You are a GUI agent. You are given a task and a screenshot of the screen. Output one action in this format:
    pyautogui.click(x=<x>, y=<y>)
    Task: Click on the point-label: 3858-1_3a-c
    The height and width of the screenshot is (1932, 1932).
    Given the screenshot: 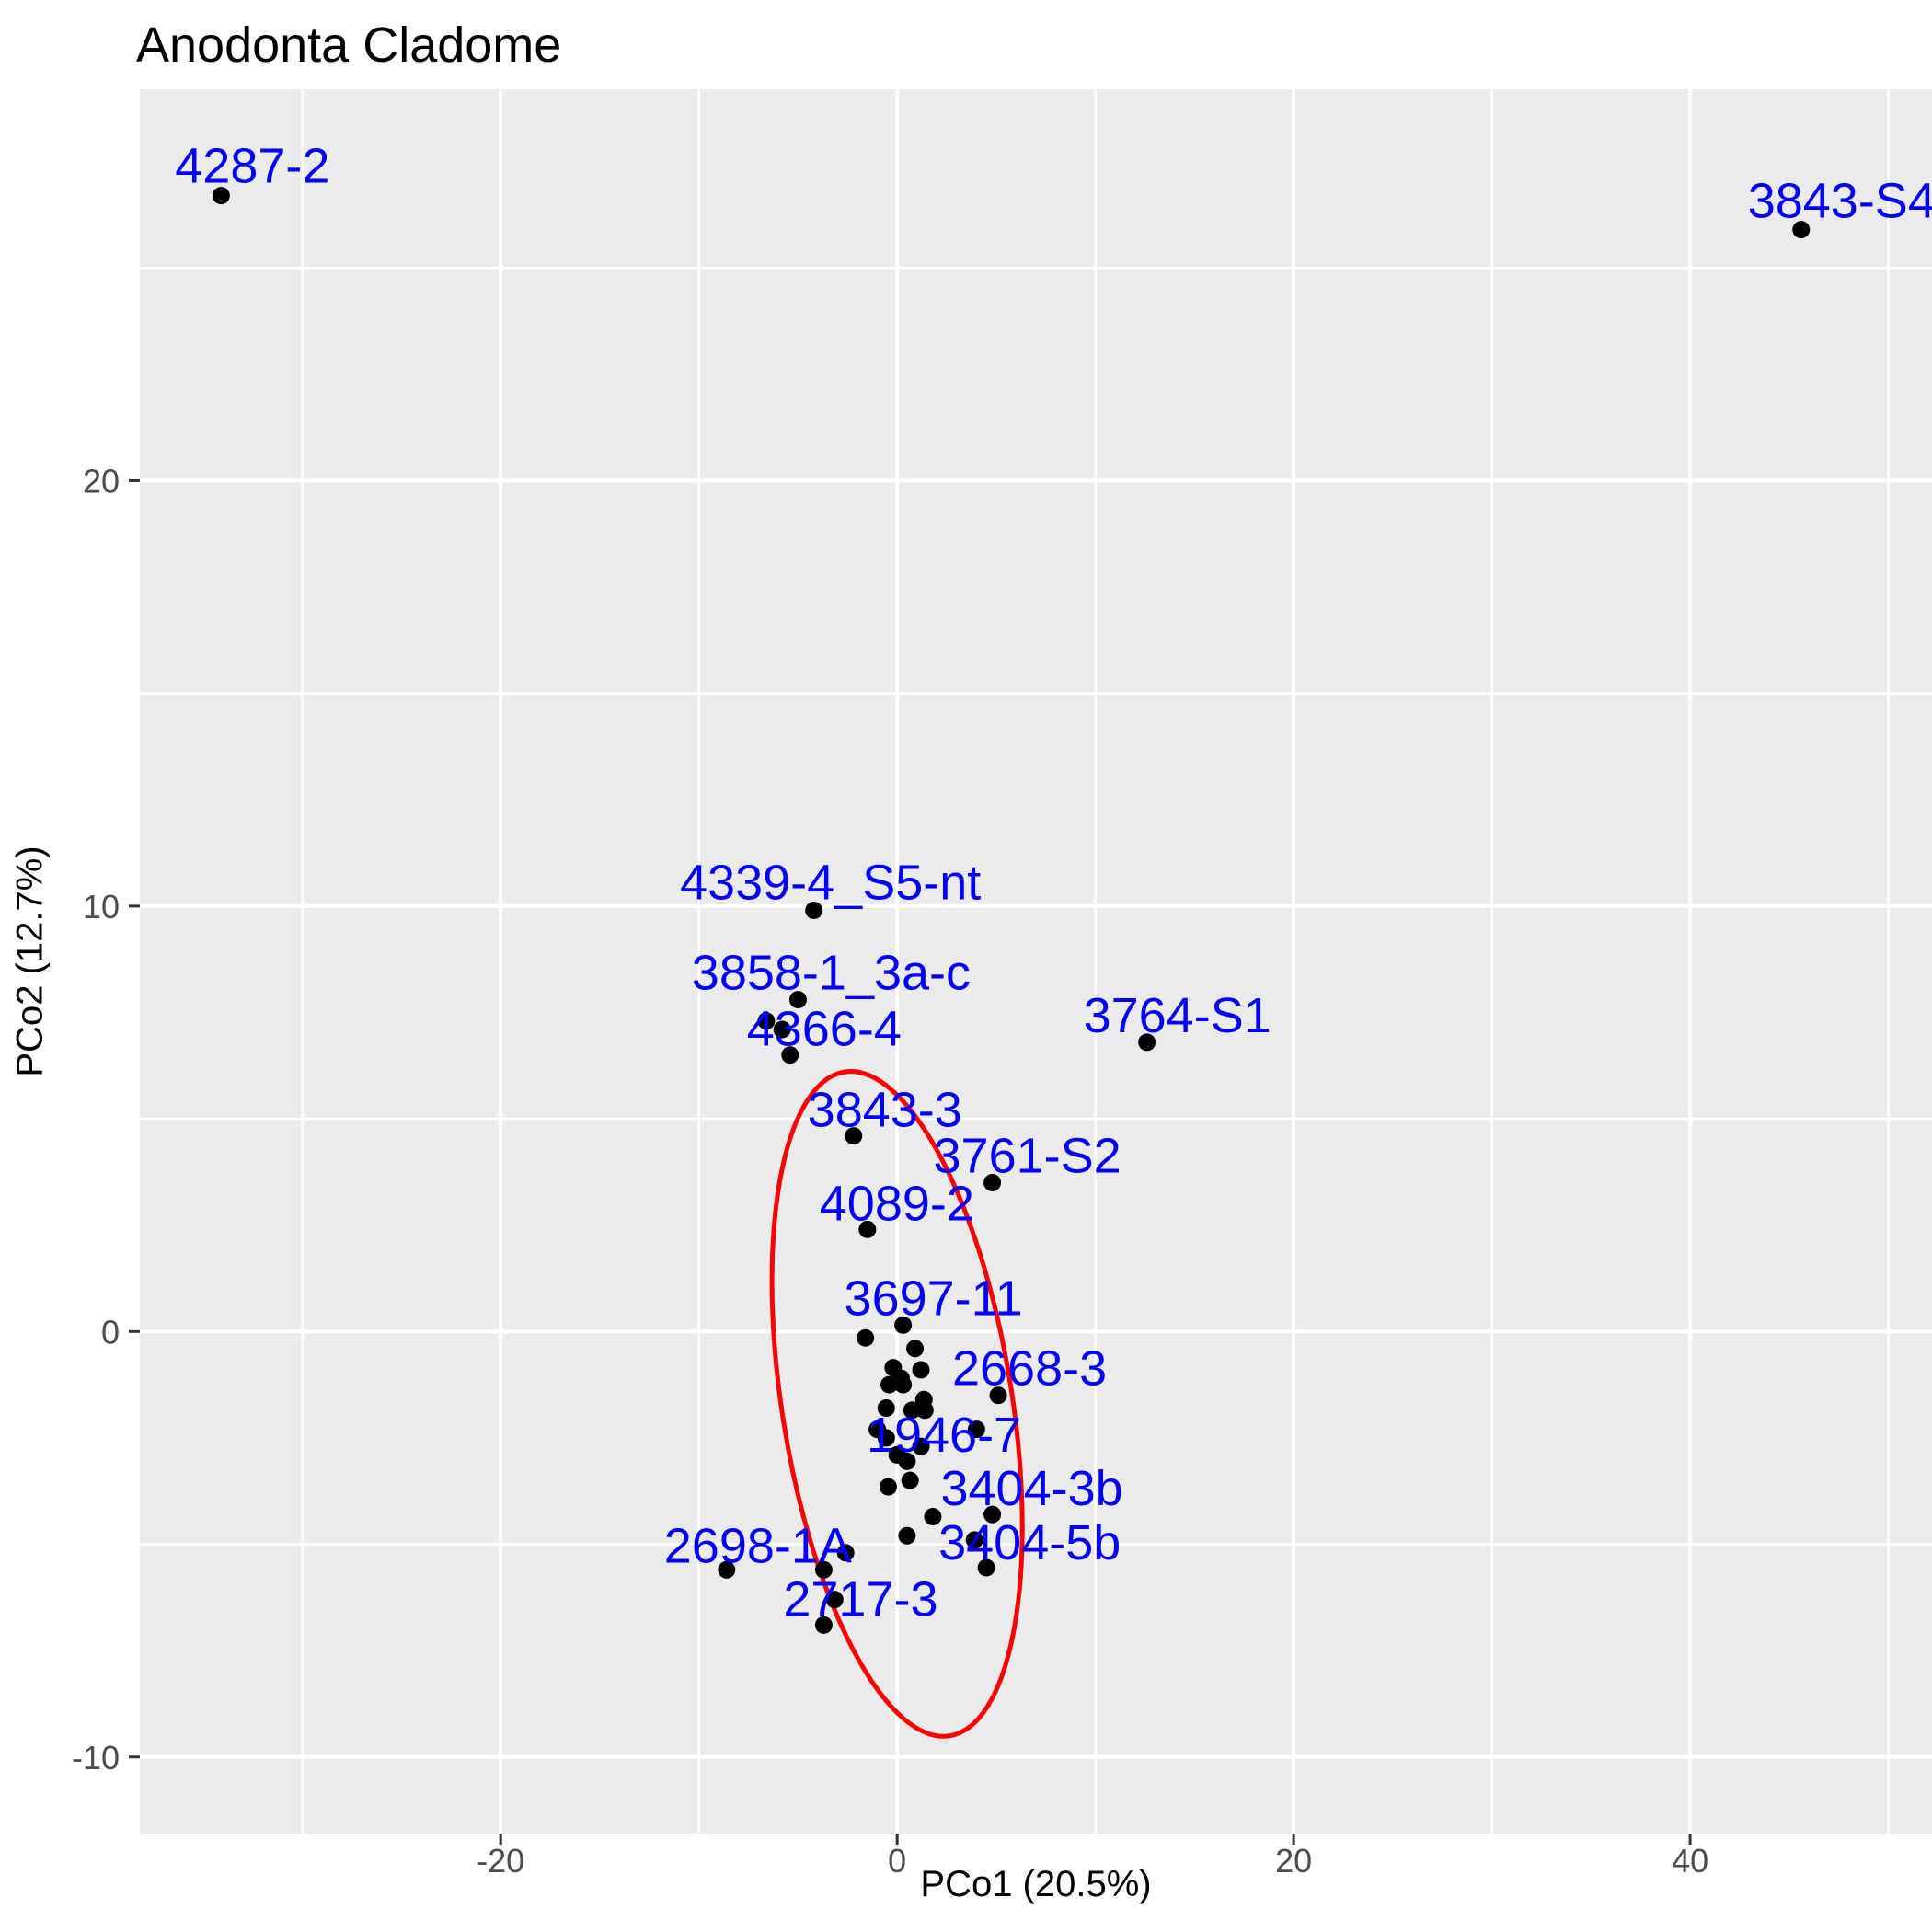 What is the action you would take?
    pyautogui.click(x=831, y=974)
    